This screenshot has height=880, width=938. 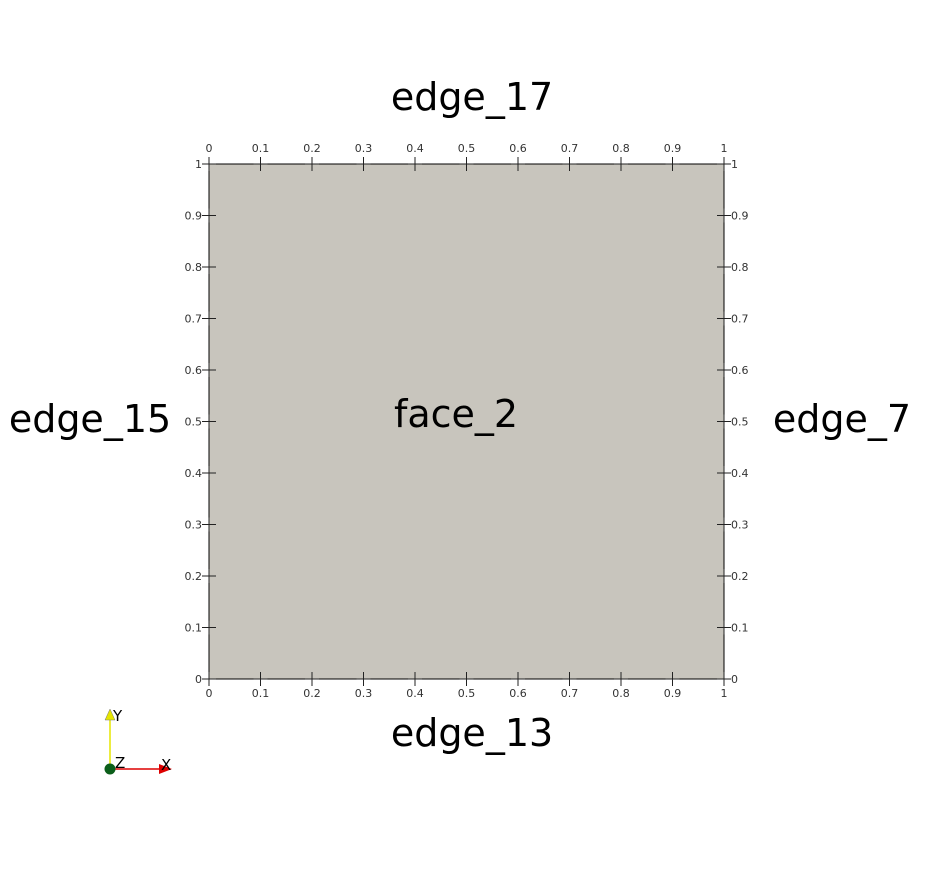 What do you see at coordinates (194, 576) in the screenshot?
I see `tick-label-left: 0.2` at bounding box center [194, 576].